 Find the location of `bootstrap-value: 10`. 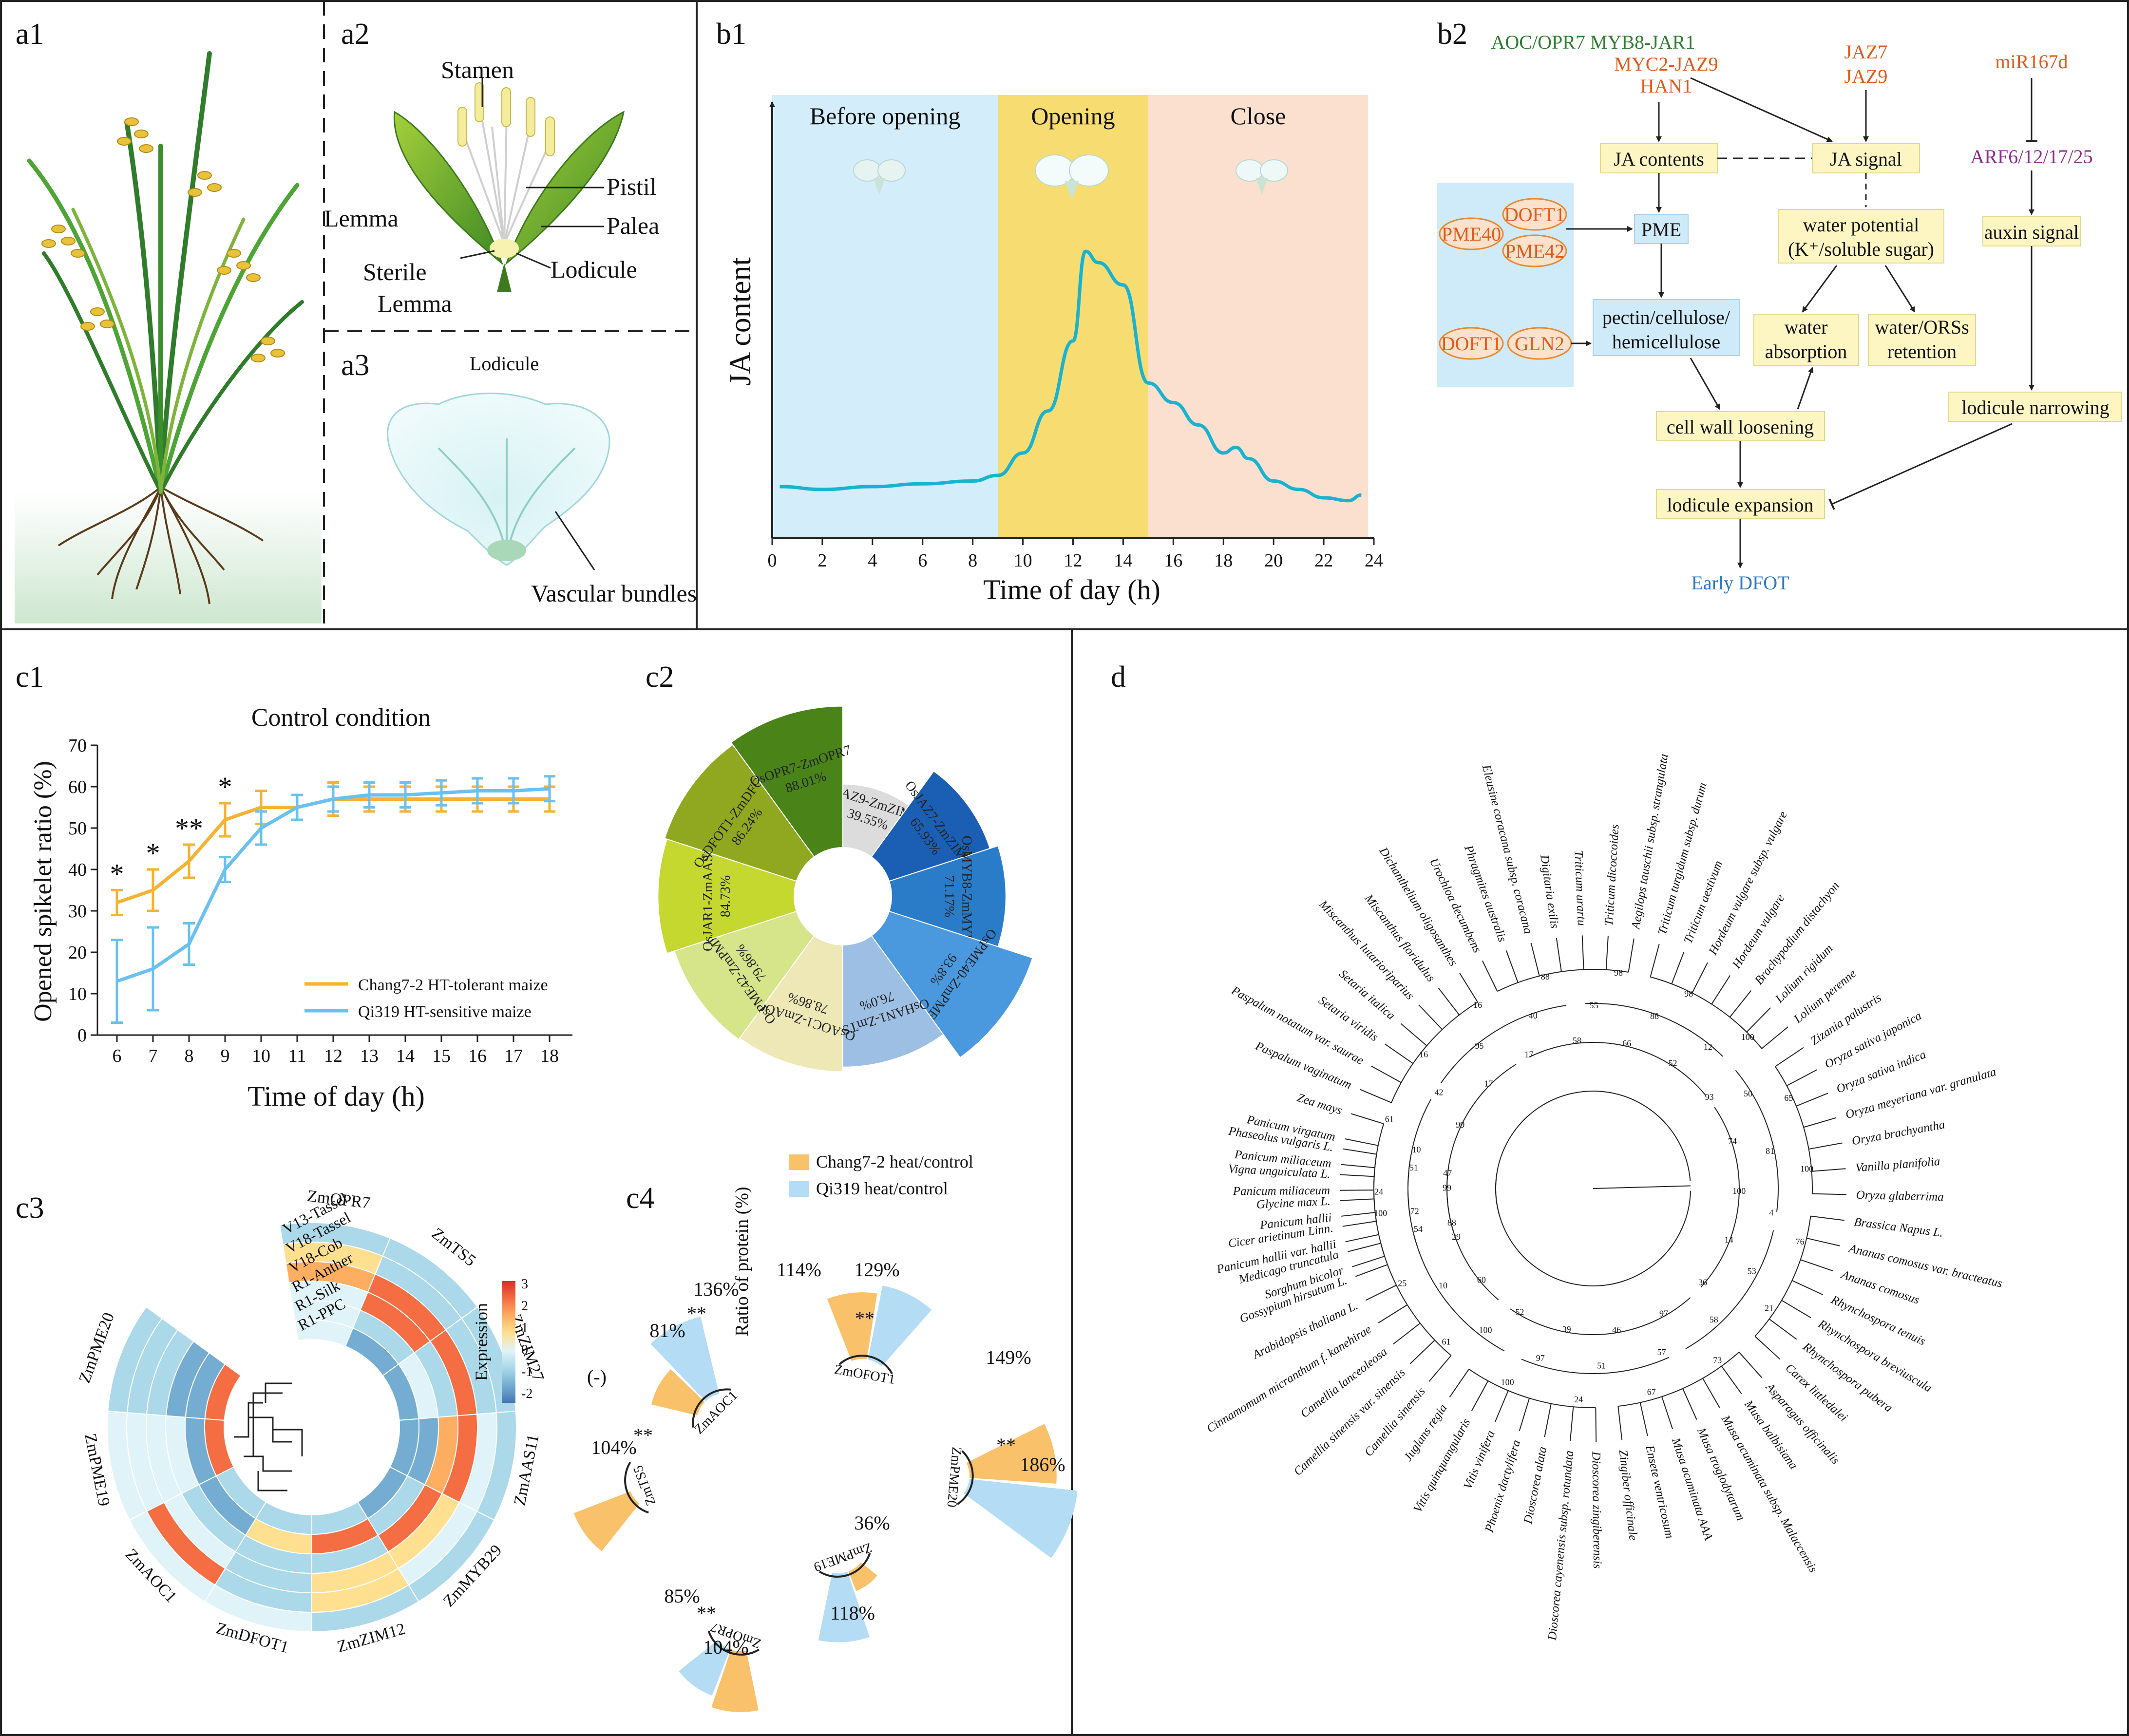

bootstrap-value: 10 is located at coordinates (1443, 1285).